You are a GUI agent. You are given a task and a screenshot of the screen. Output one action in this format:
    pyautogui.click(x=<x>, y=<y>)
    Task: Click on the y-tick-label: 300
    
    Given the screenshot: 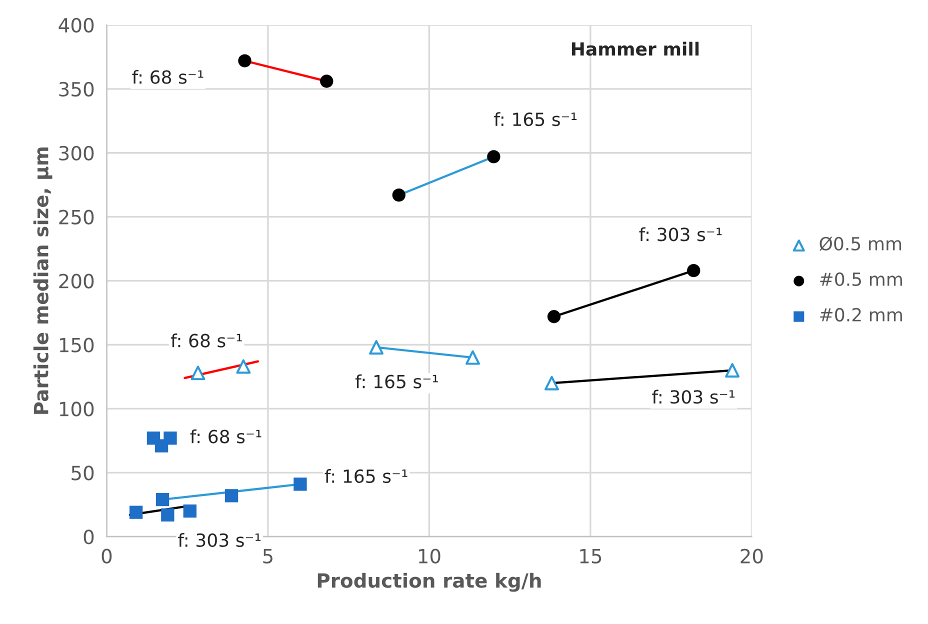 What is the action you would take?
    pyautogui.click(x=76, y=153)
    